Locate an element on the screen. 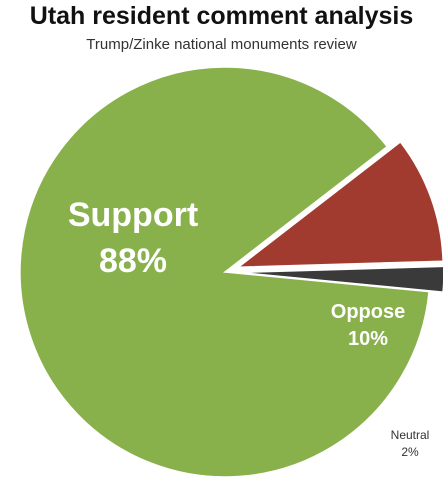 Image resolution: width=443 pixels, height=480 pixels. slice-label-oppose: Oppose is located at coordinates (368, 312).